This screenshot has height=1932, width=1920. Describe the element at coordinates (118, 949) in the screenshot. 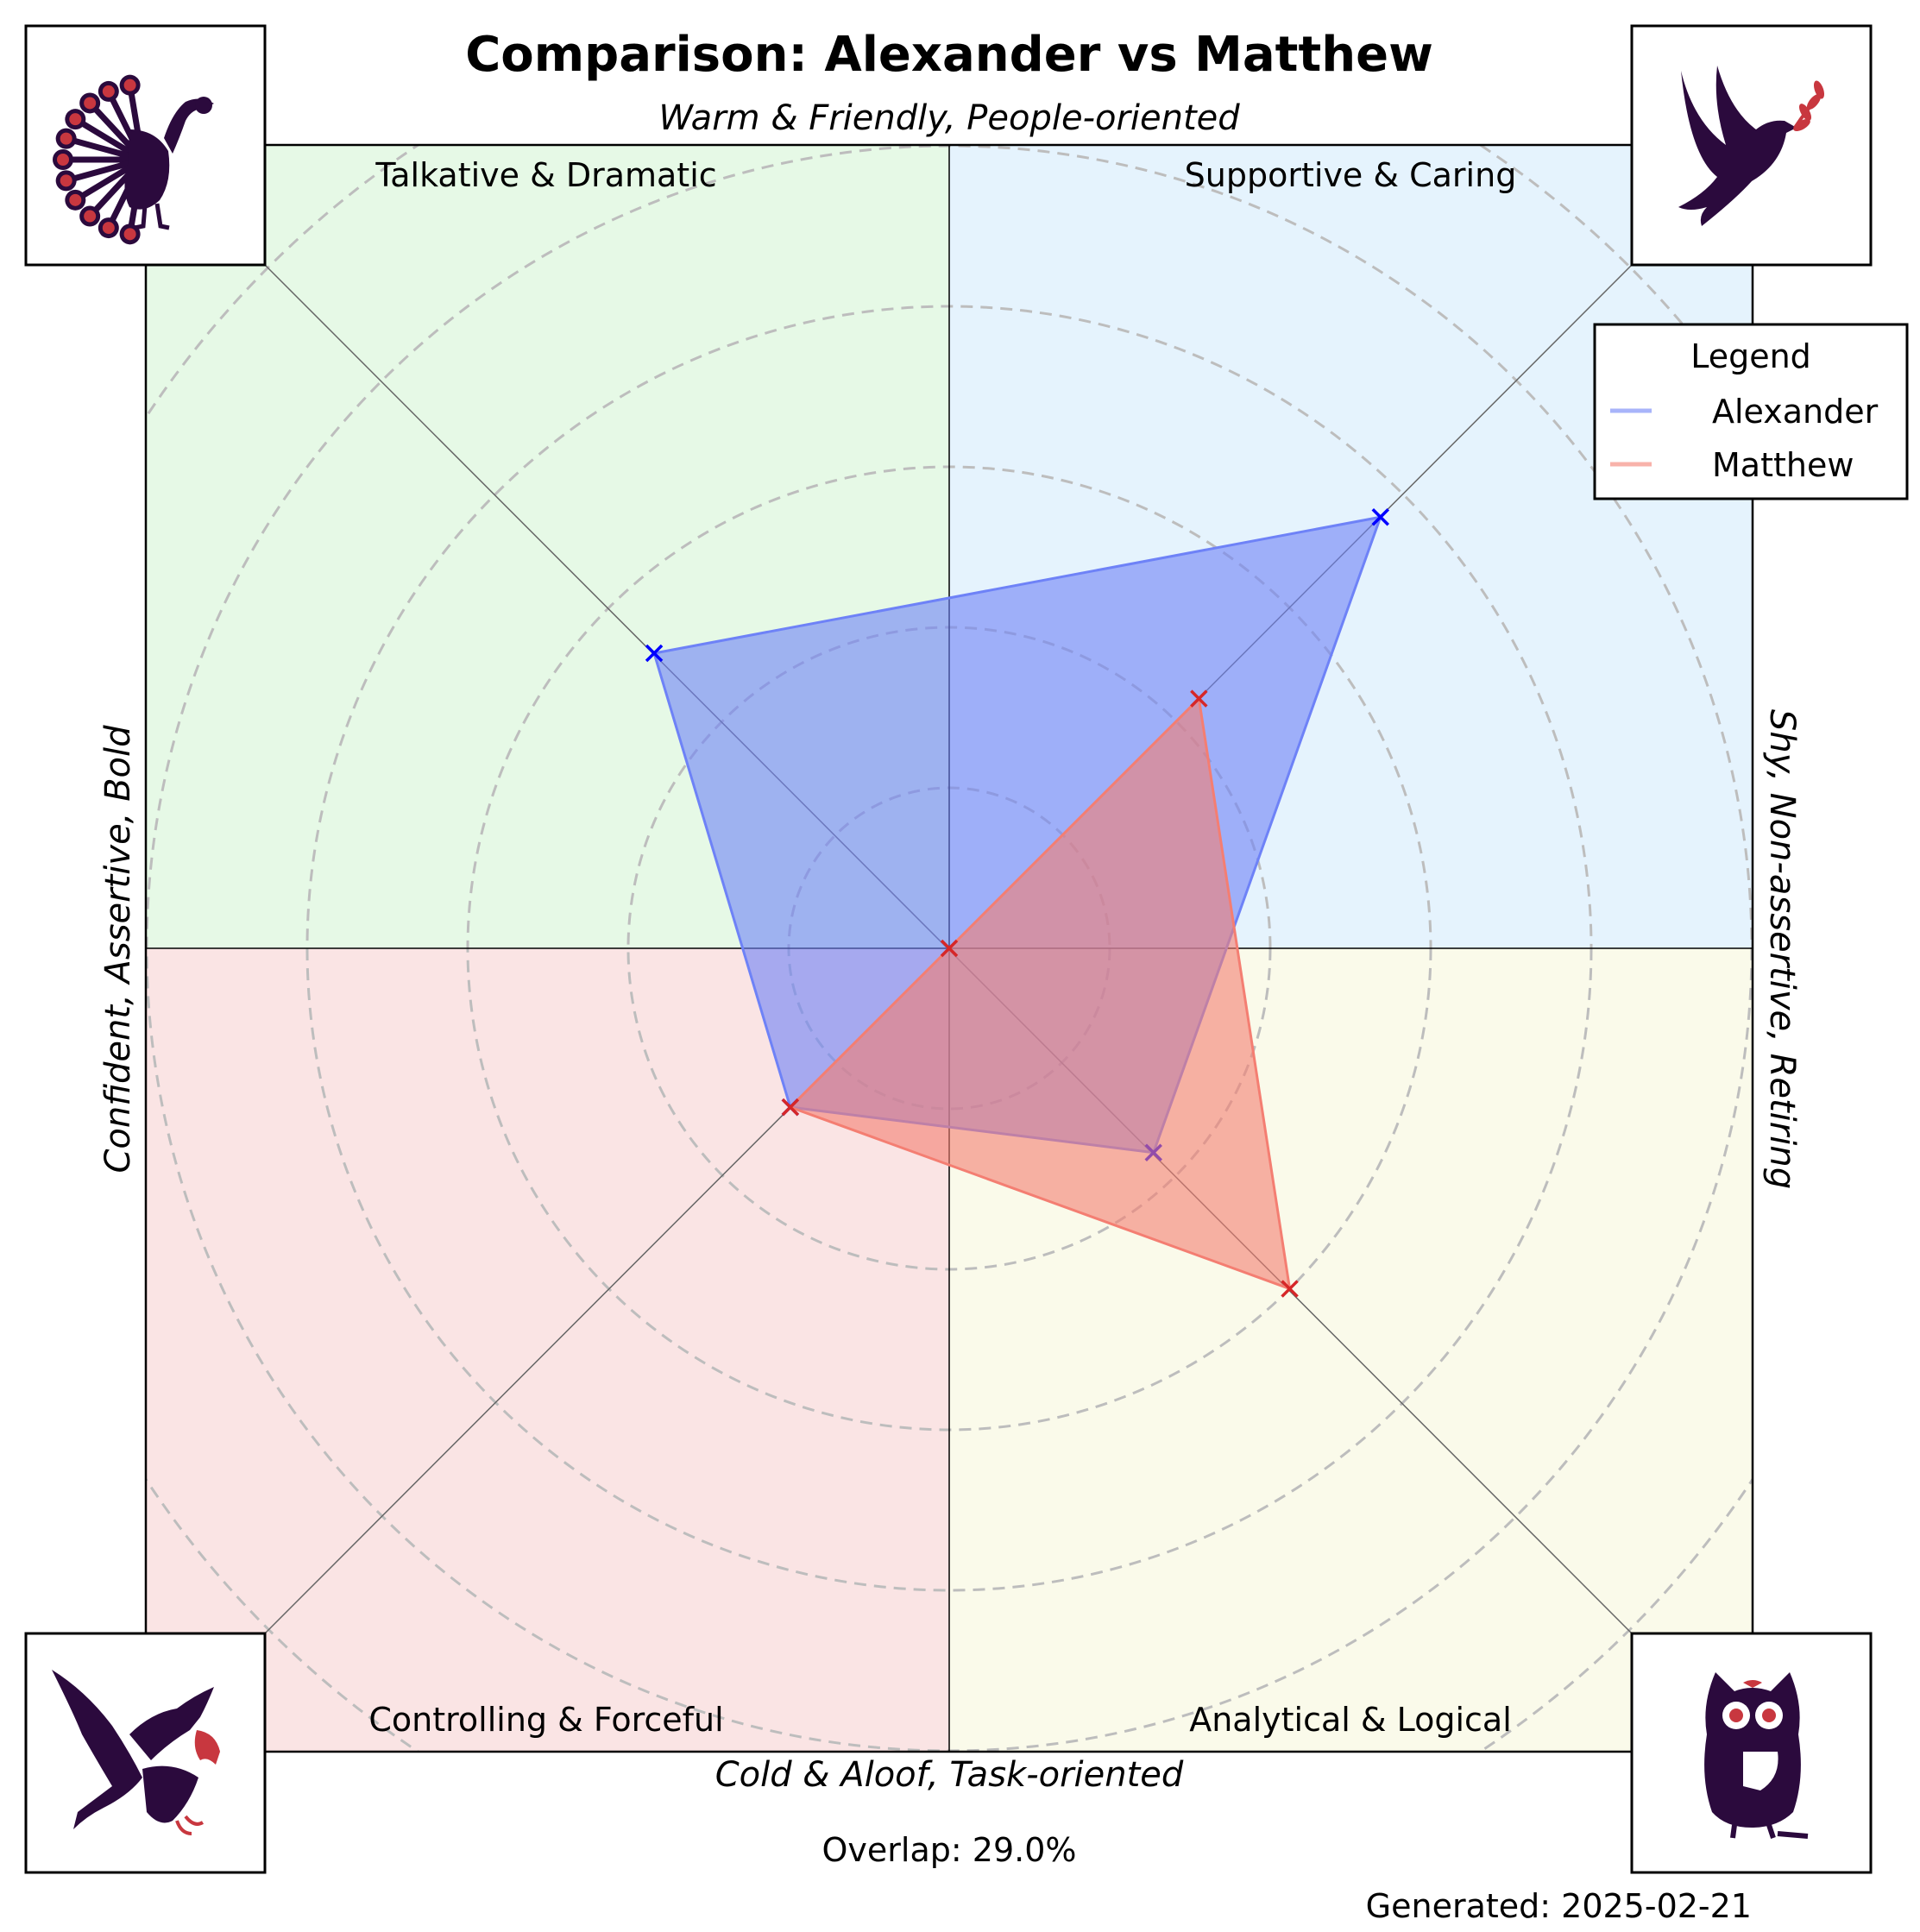

I see `axis-label-left: Confident, Assertive, Bold` at that location.